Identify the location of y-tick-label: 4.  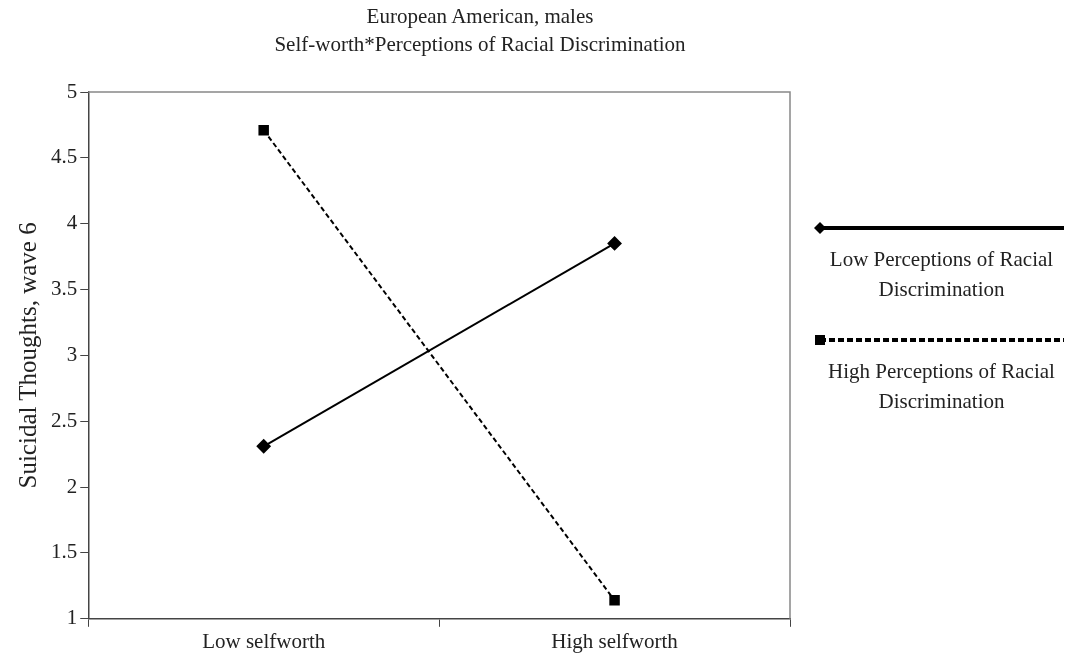
(72, 222).